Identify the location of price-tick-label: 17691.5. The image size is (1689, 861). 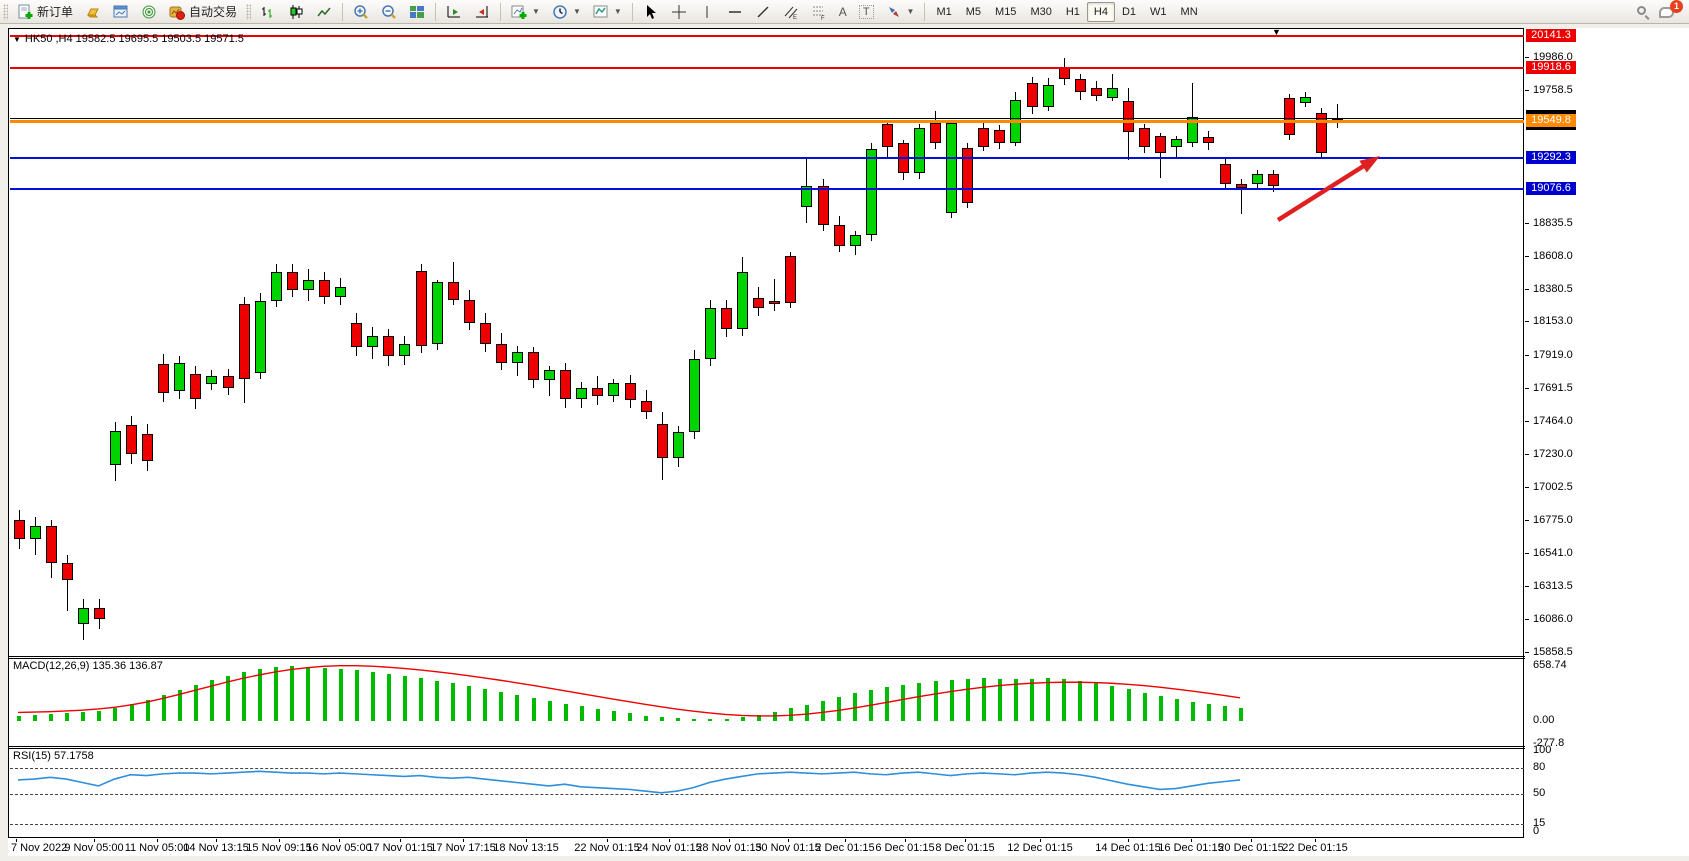
(1553, 387).